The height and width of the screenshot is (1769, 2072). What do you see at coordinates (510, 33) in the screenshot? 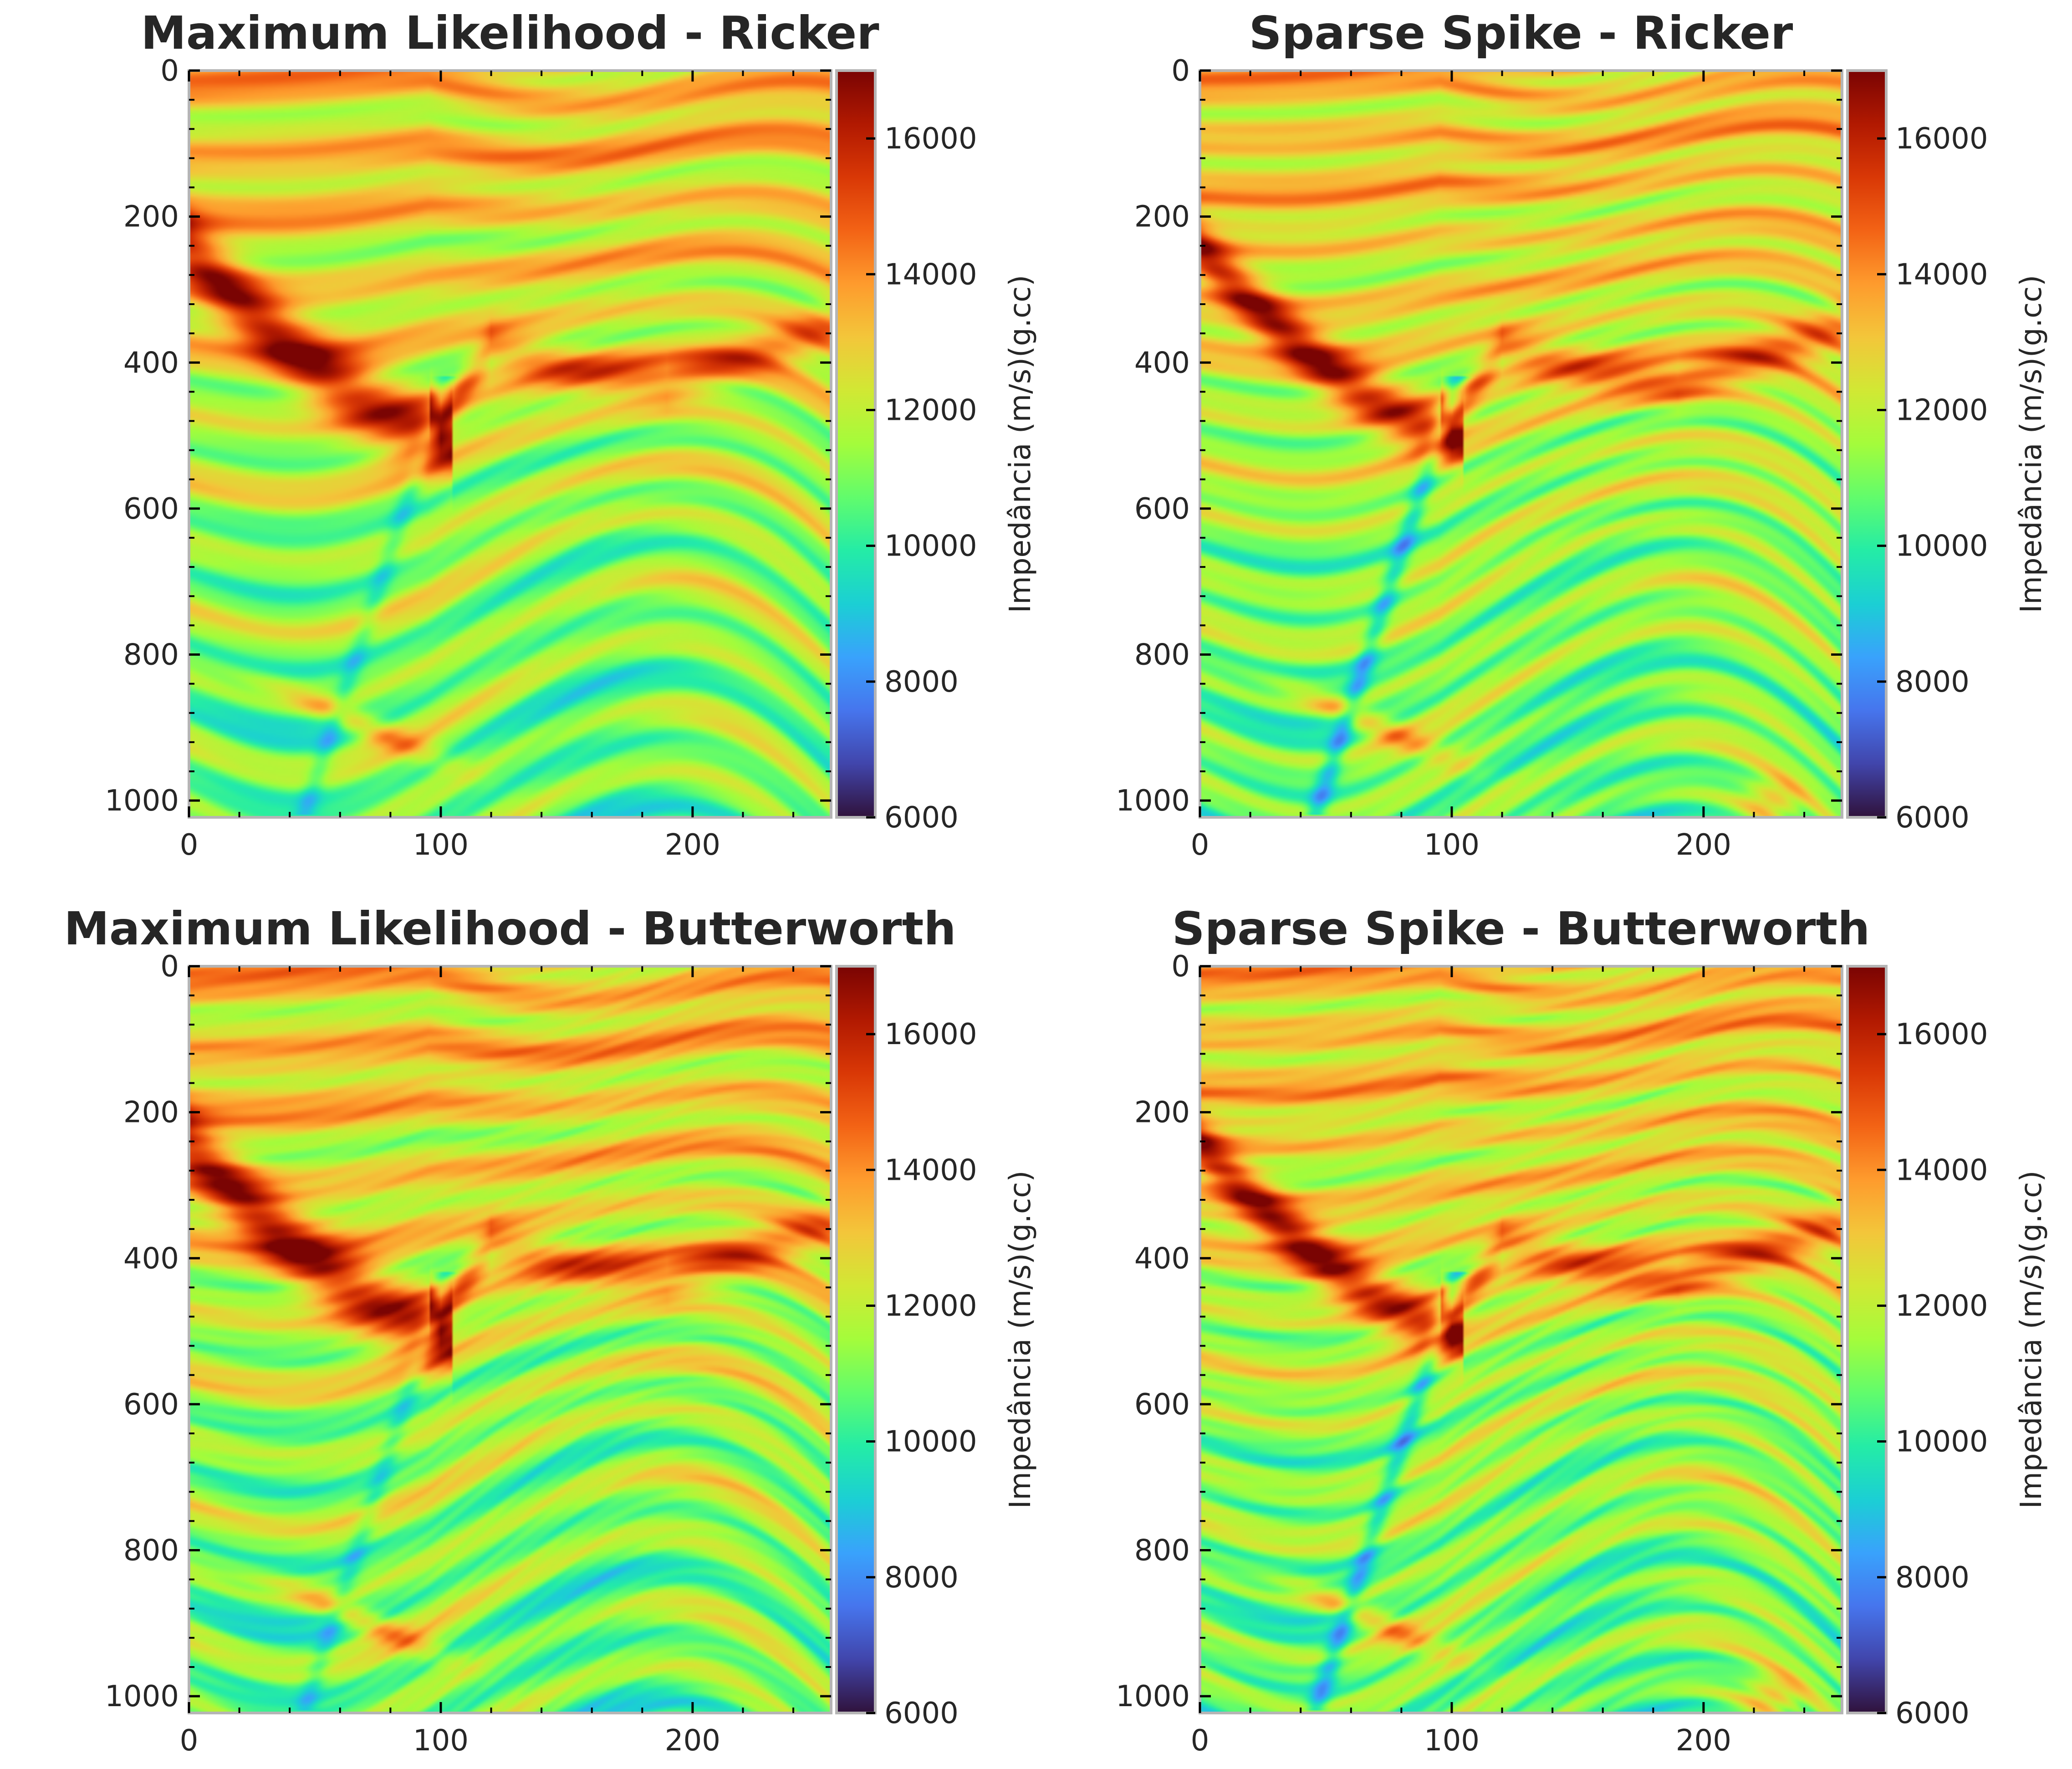
I see `panel-title: Maximum Likelihood - Ricker` at bounding box center [510, 33].